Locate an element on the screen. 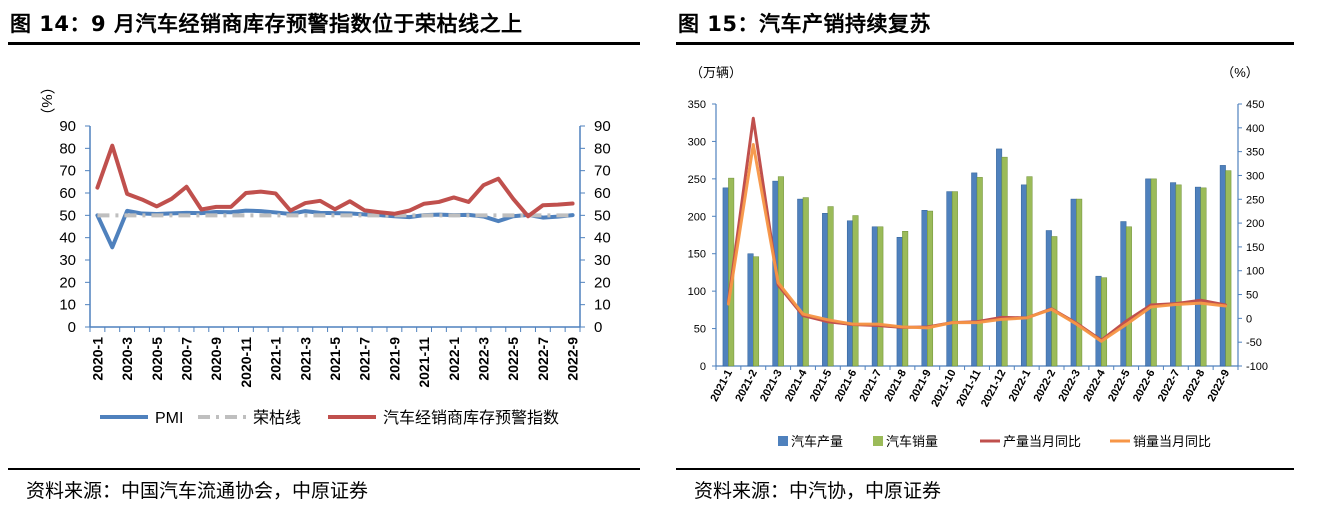  figure-14-top-rule is located at coordinates (324, 43).